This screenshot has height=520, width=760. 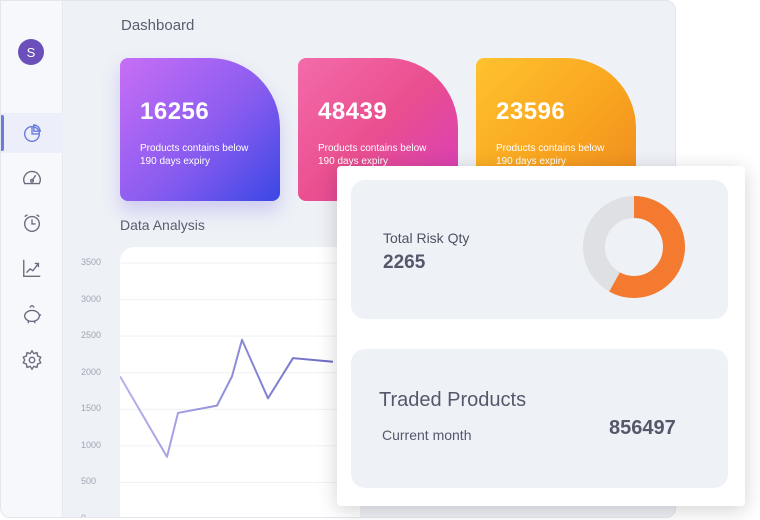 What do you see at coordinates (642, 428) in the screenshot?
I see `traded-value: 856497` at bounding box center [642, 428].